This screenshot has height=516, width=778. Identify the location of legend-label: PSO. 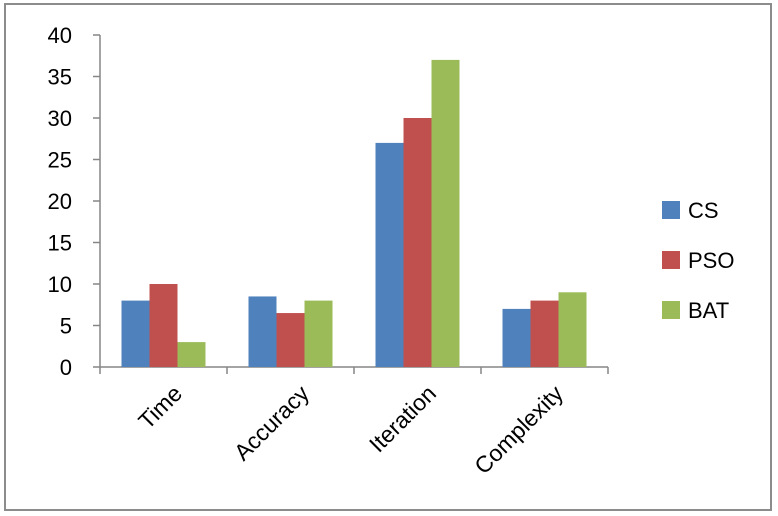
(711, 260).